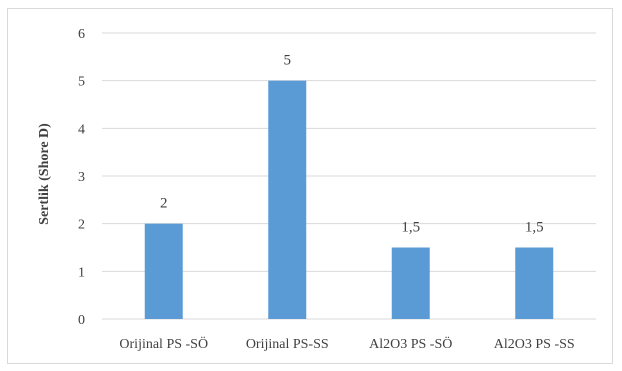 The width and height of the screenshot is (622, 371). Describe the element at coordinates (288, 61) in the screenshot. I see `data-label: 5` at that location.